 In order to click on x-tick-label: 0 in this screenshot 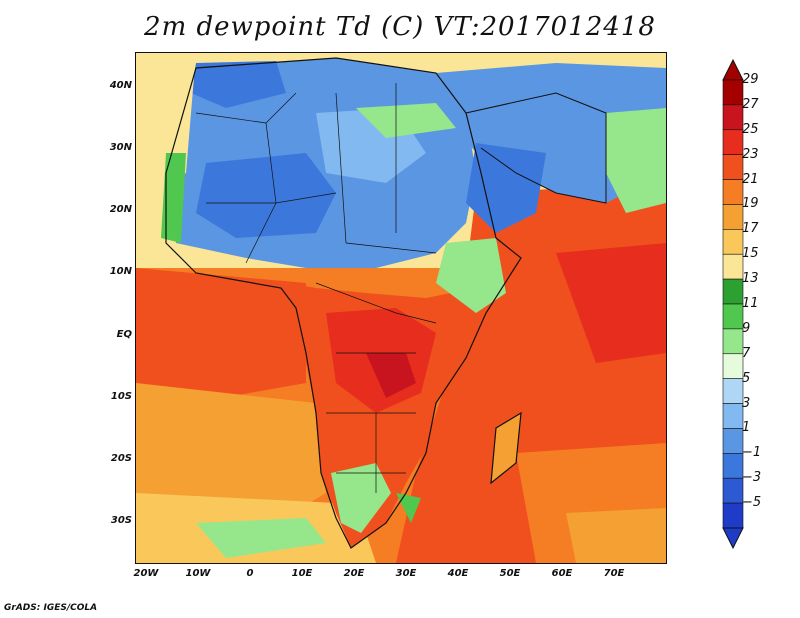, I will do `click(250, 573)`.